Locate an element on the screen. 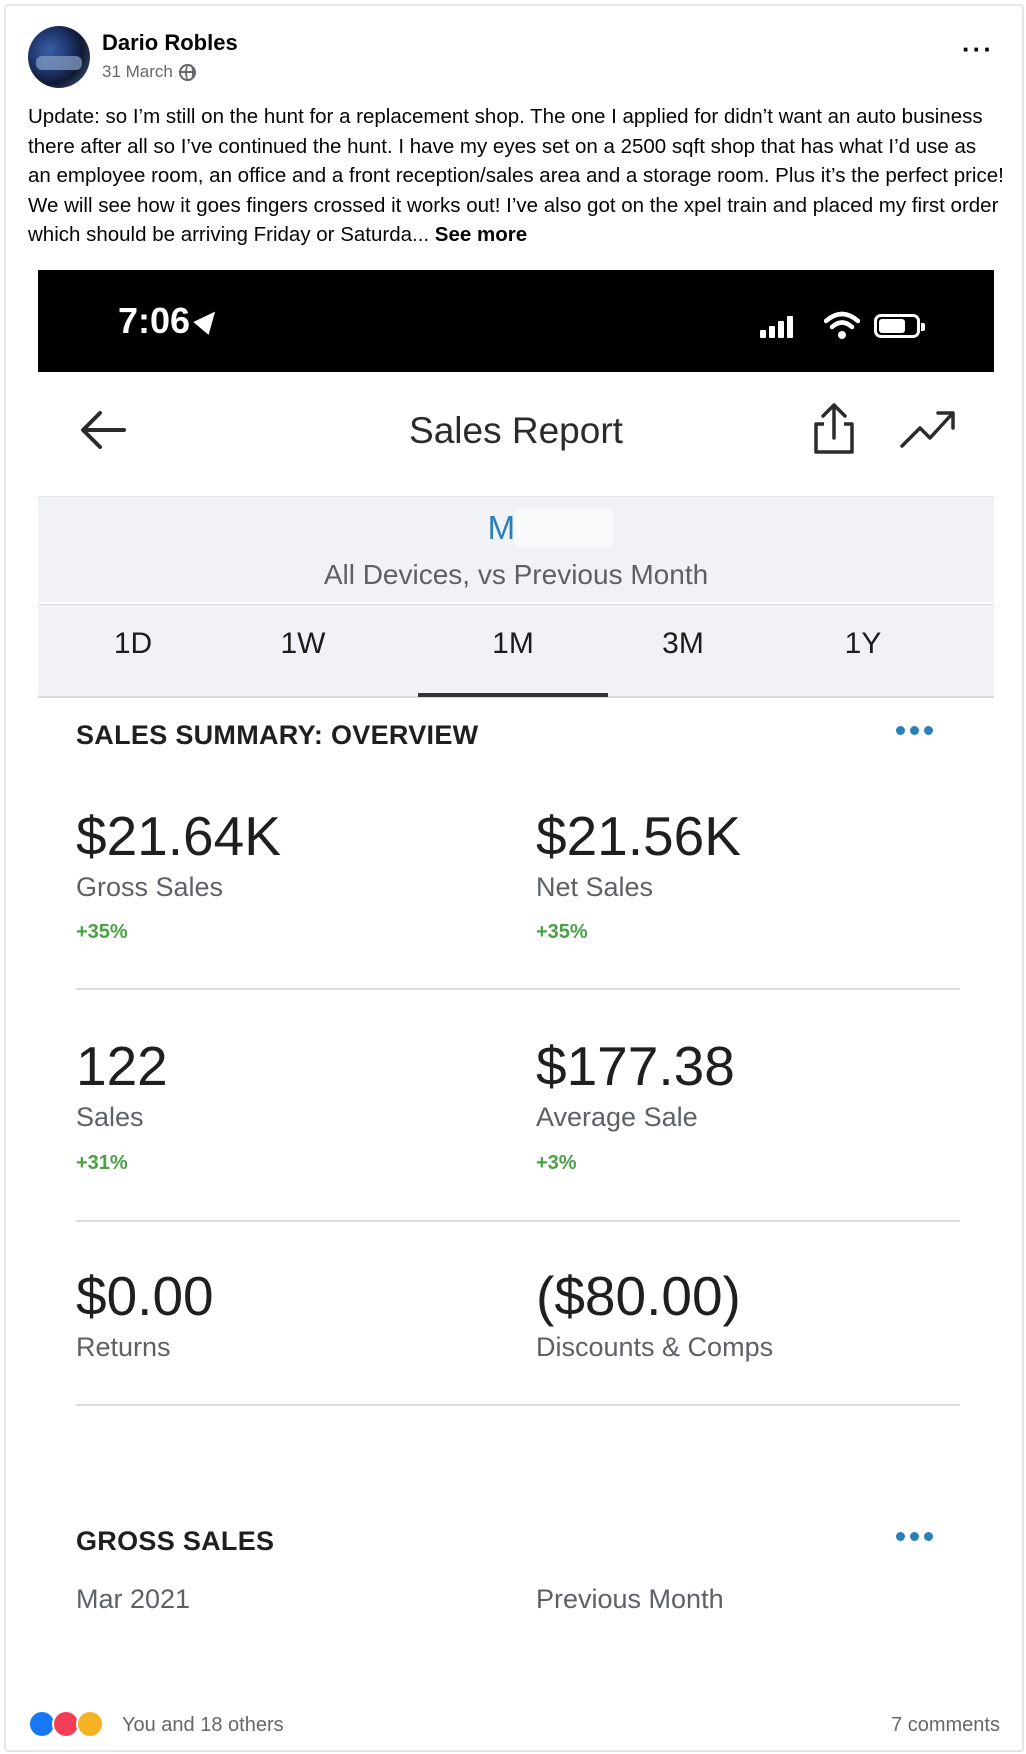 The width and height of the screenshot is (1026, 1754). wifi-icon is located at coordinates (842, 325).